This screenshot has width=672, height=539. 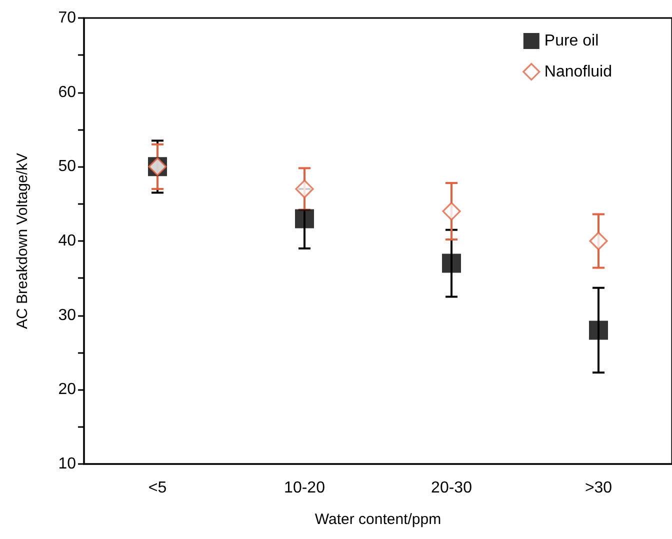 What do you see at coordinates (67, 389) in the screenshot?
I see `y-tick-label: 20` at bounding box center [67, 389].